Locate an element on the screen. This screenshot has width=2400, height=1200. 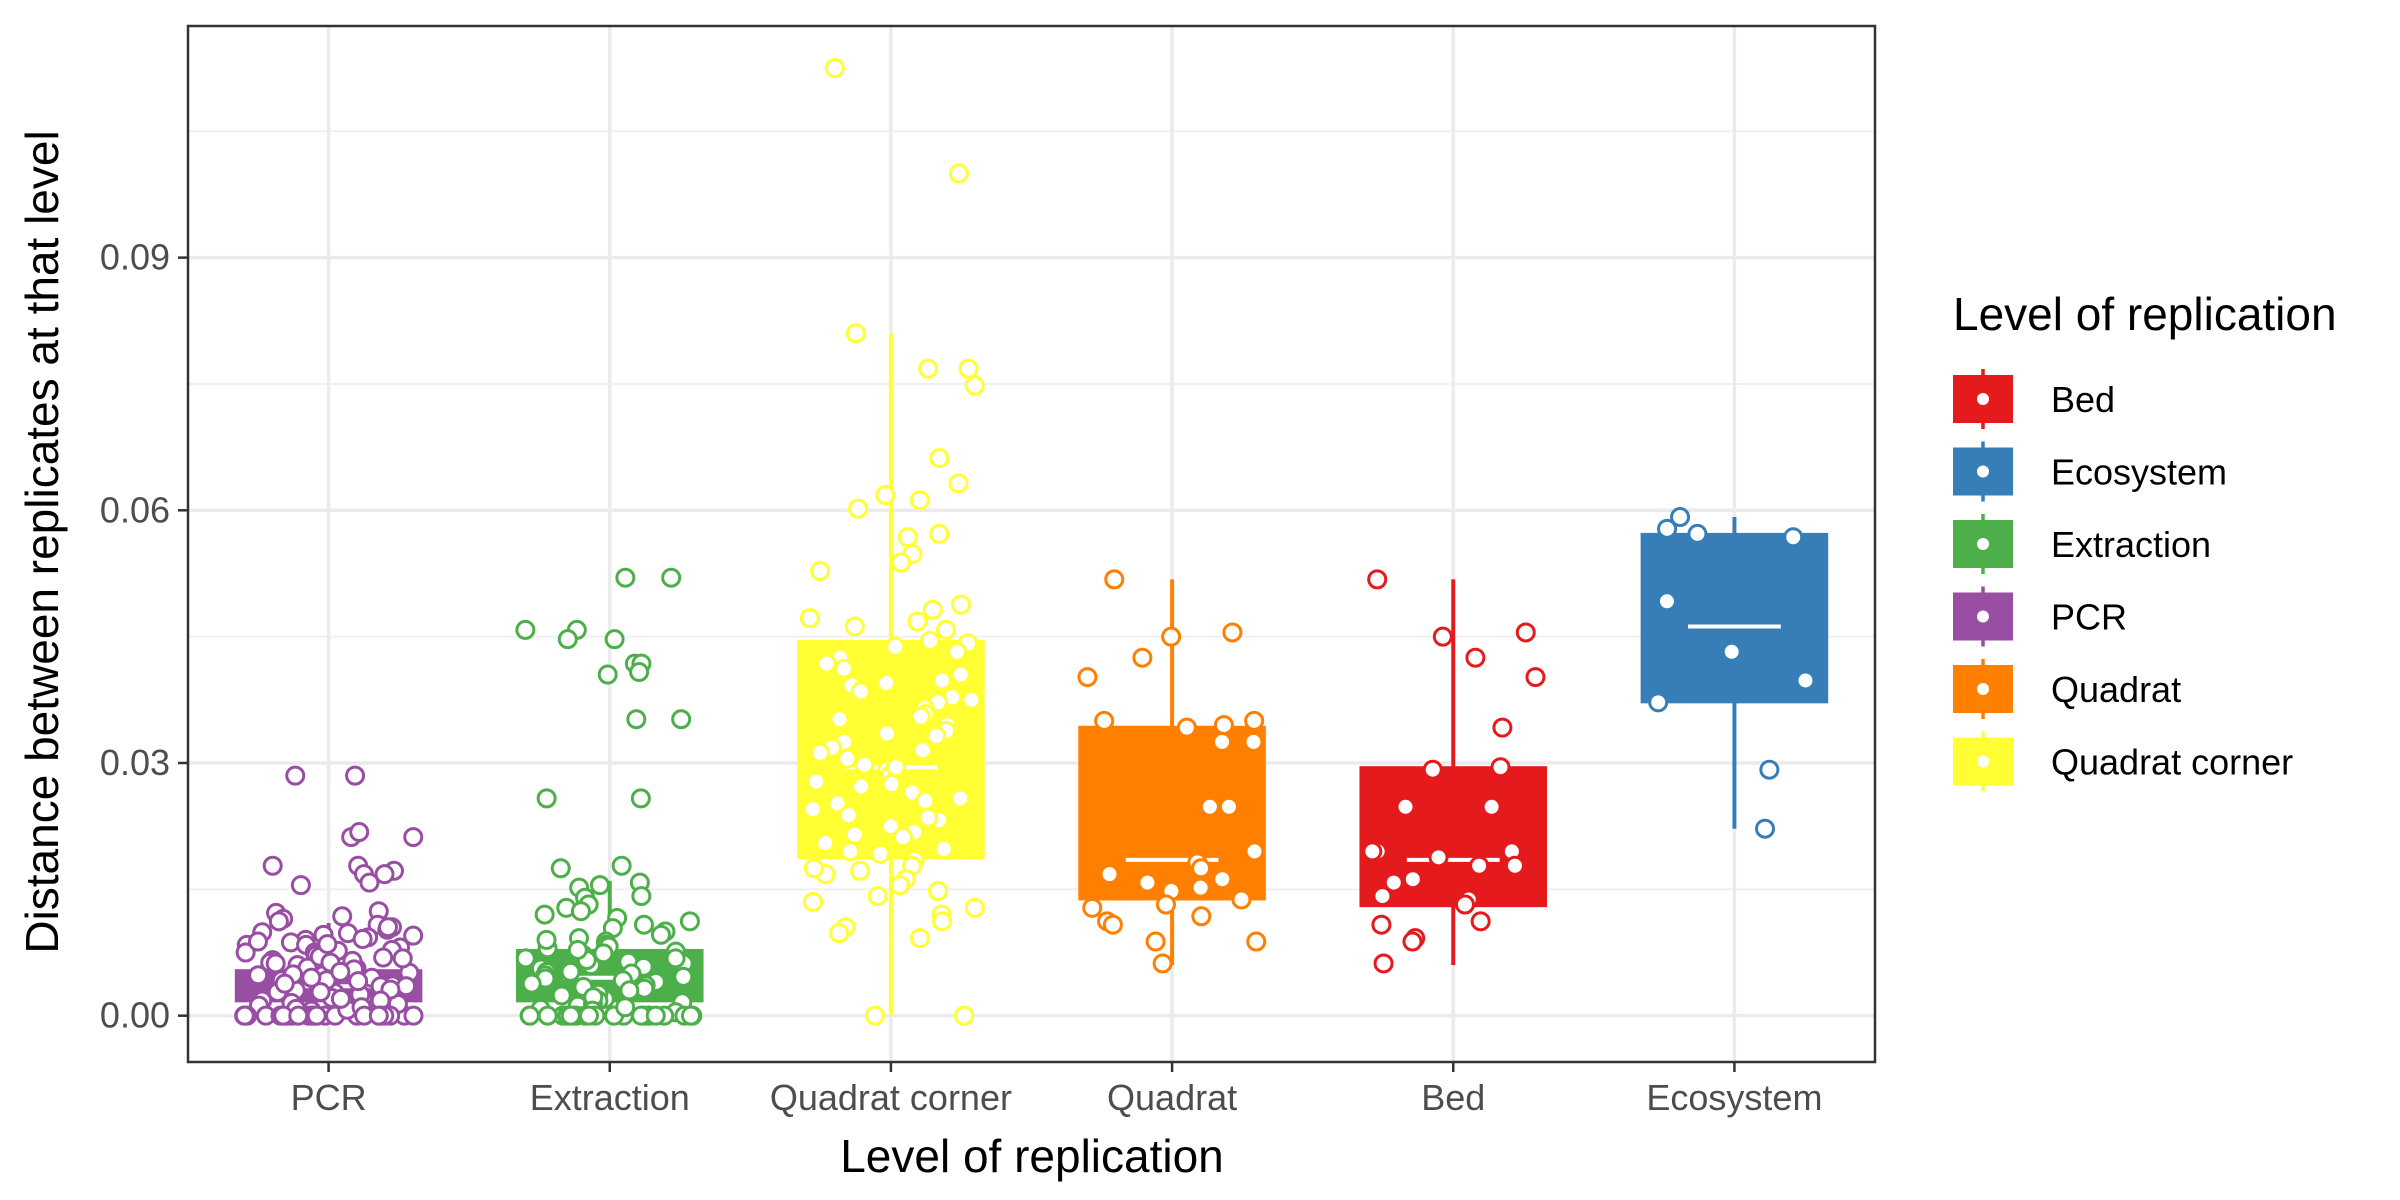
legend-label: Extraction is located at coordinates (2131, 544).